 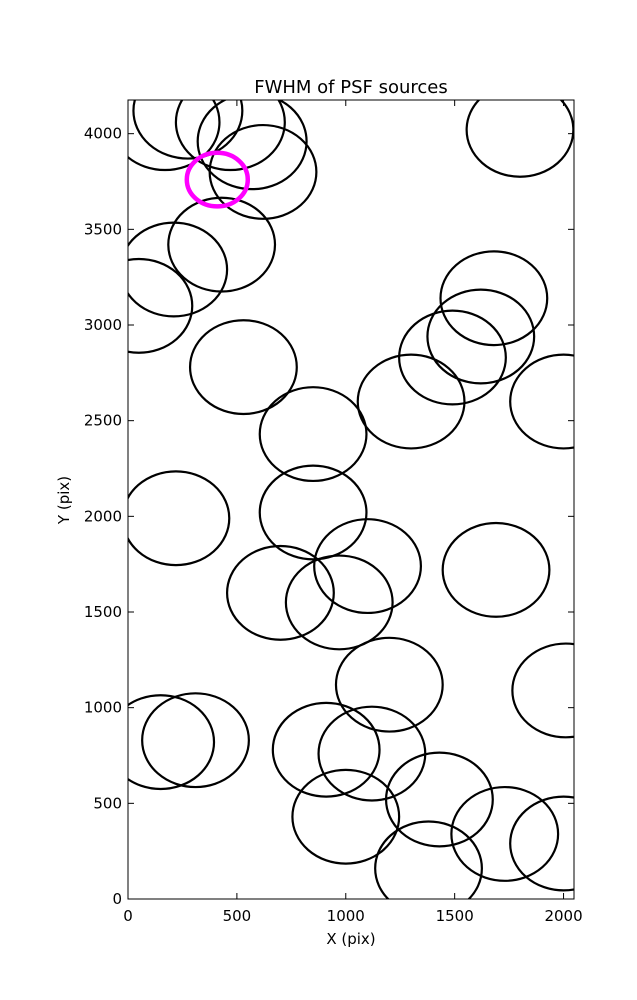 I want to click on y-tick-label-3500: 3500, so click(x=103, y=229).